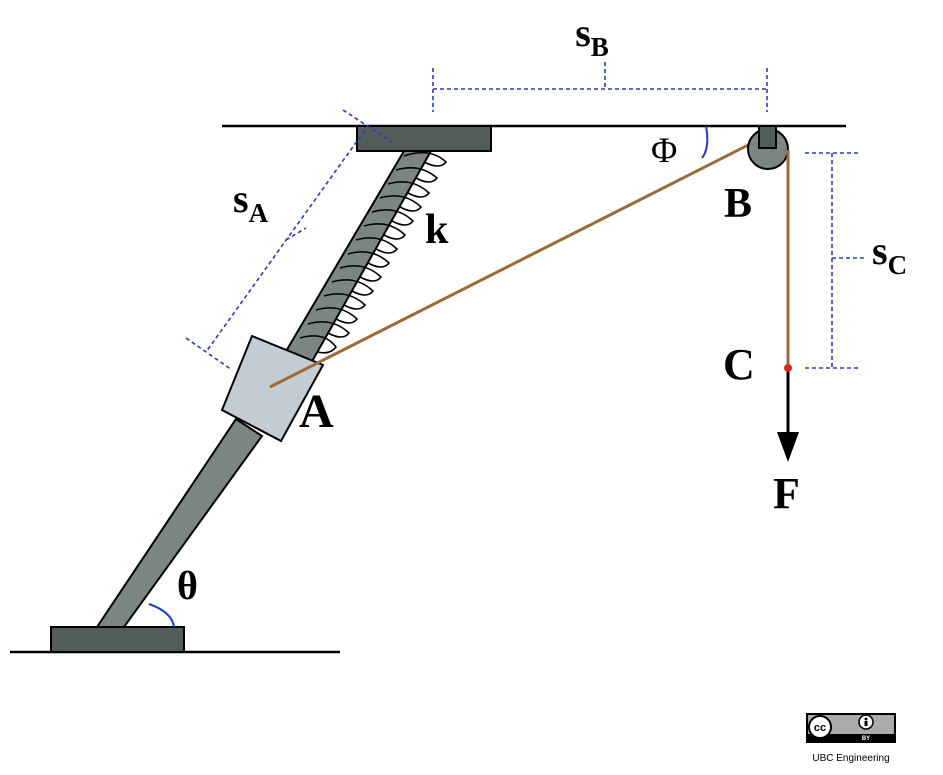 This screenshot has height=775, width=943. What do you see at coordinates (272, 388) in the screenshot?
I see `slider-a` at bounding box center [272, 388].